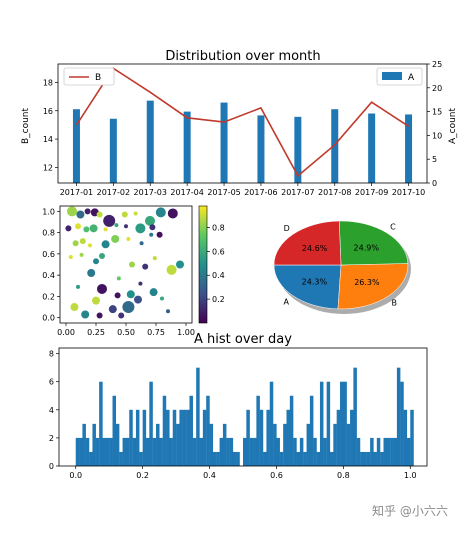 This screenshot has width=474, height=533. What do you see at coordinates (48, 233) in the screenshot?
I see `scatter-y-tick-label: 0.8` at bounding box center [48, 233].